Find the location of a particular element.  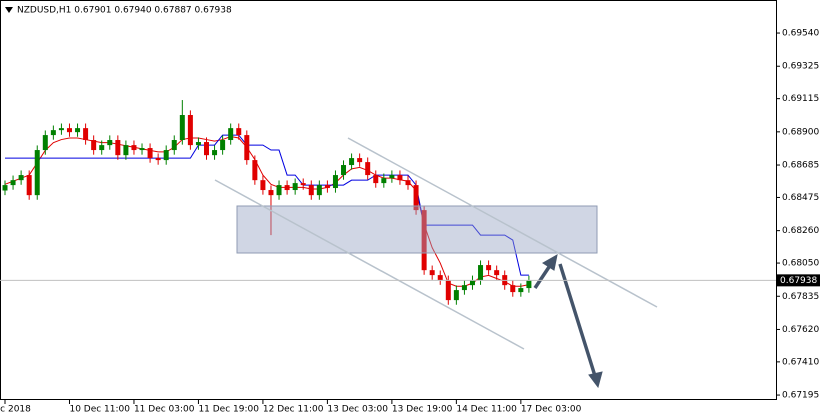

price-marker-label: 0.67938 is located at coordinates (798, 281).